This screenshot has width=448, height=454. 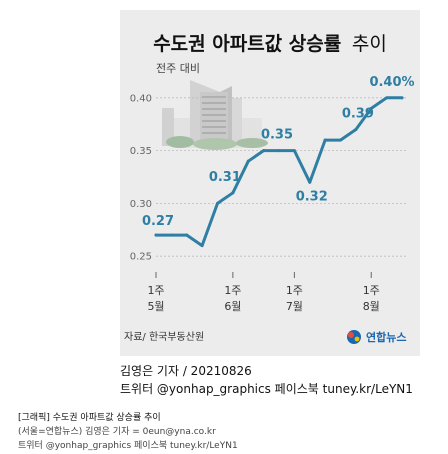 I want to click on y-tick-label: 0.30, so click(x=141, y=204).